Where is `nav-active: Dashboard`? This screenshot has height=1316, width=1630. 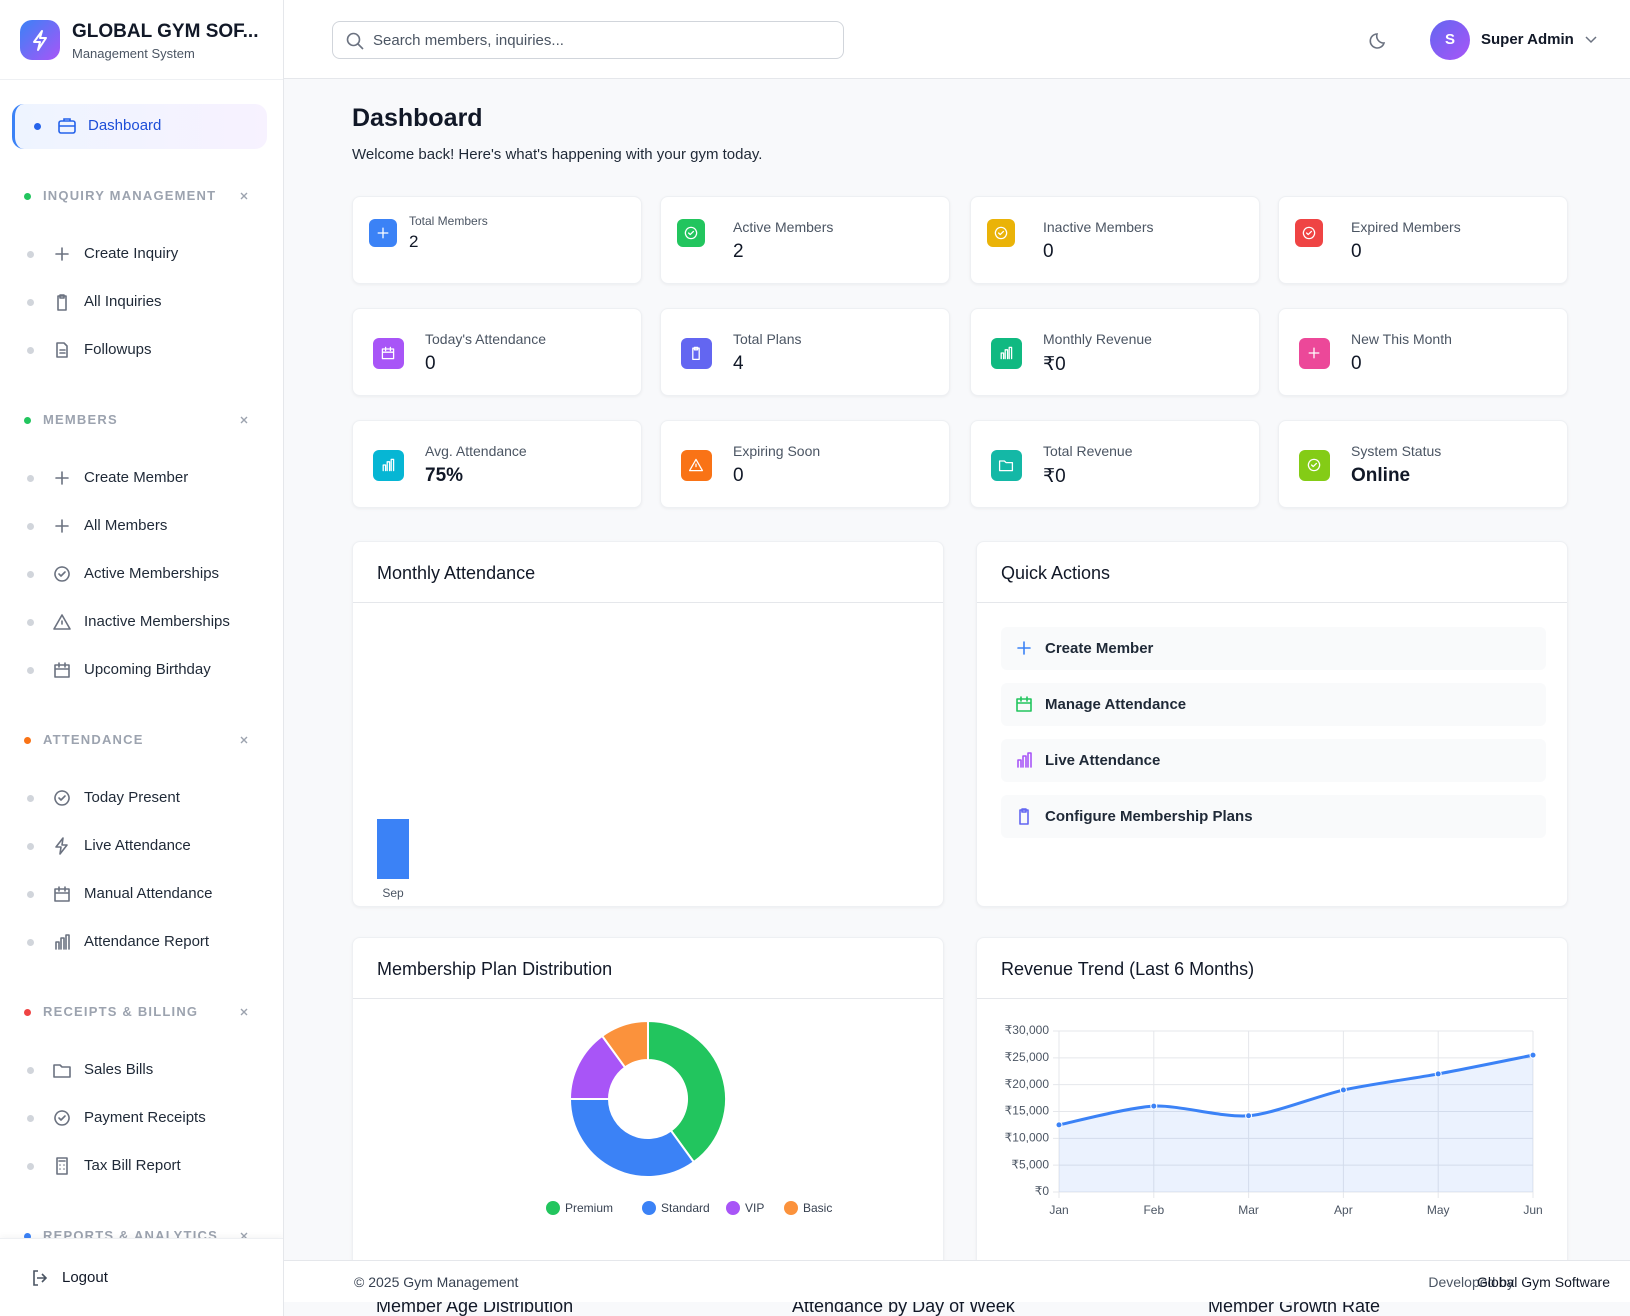 nav-active: Dashboard is located at coordinates (139, 126).